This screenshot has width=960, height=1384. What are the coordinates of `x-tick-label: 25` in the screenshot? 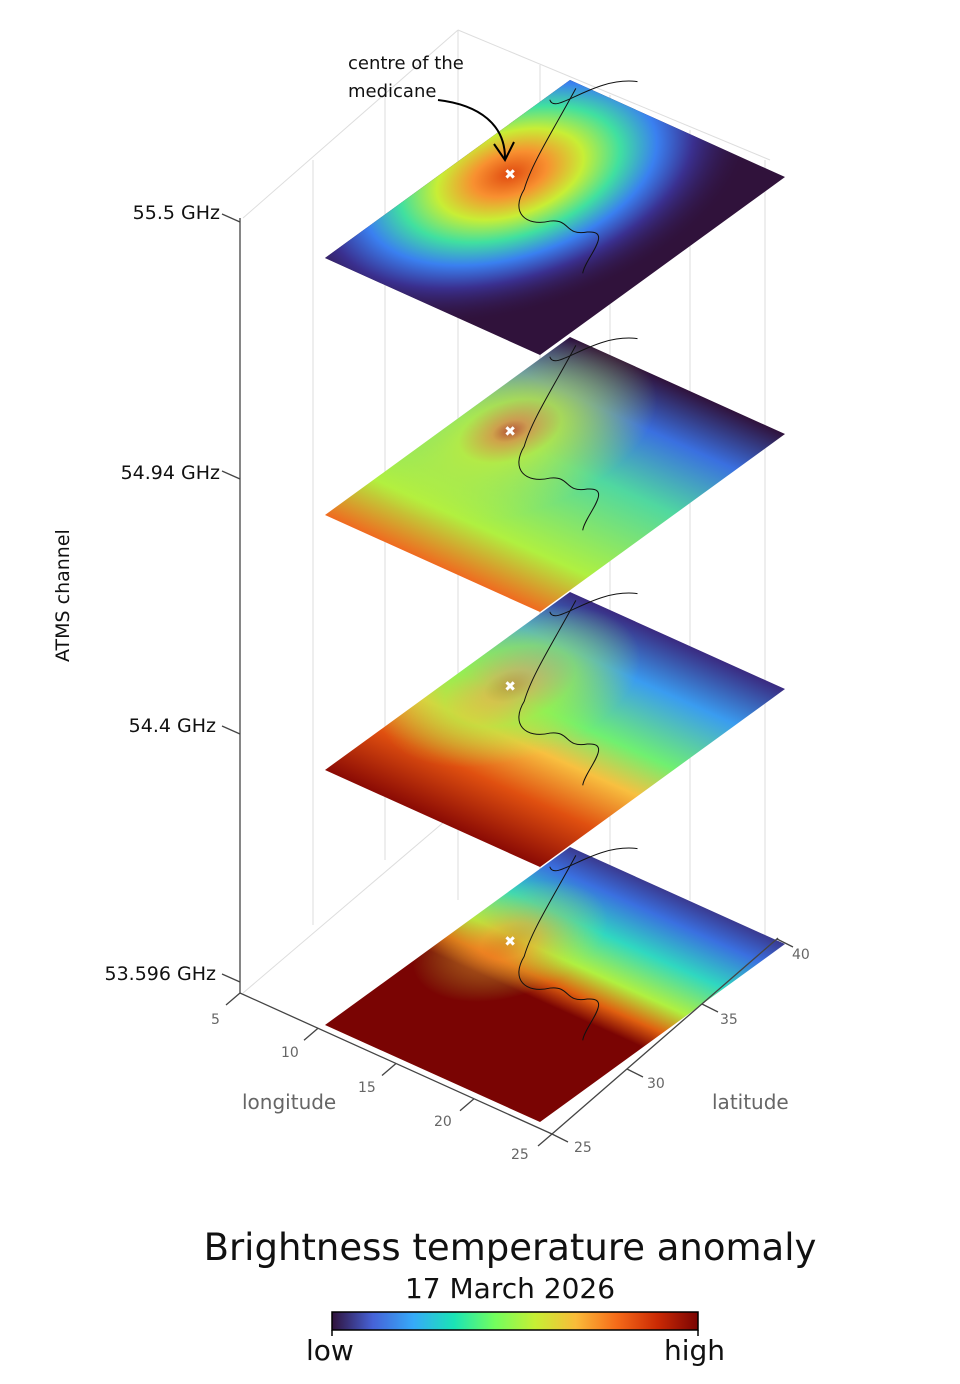 It's located at (520, 1155).